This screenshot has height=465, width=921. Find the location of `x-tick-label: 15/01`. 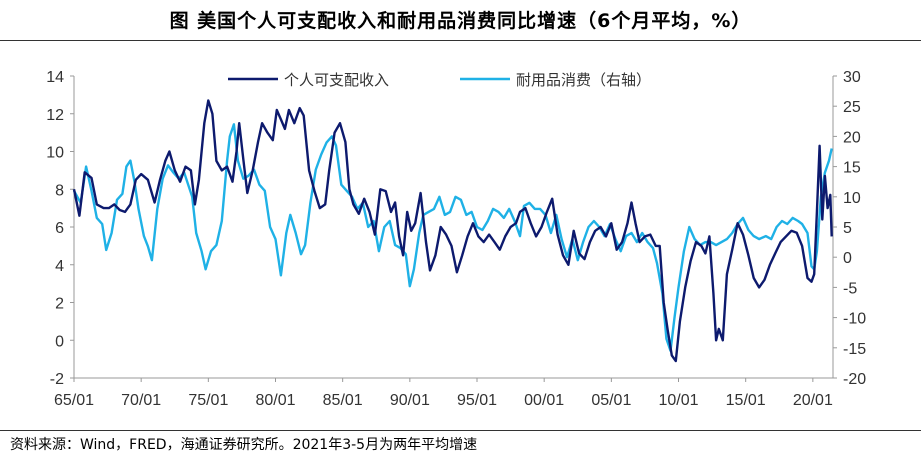

x-tick-label: 15/01 is located at coordinates (746, 400).